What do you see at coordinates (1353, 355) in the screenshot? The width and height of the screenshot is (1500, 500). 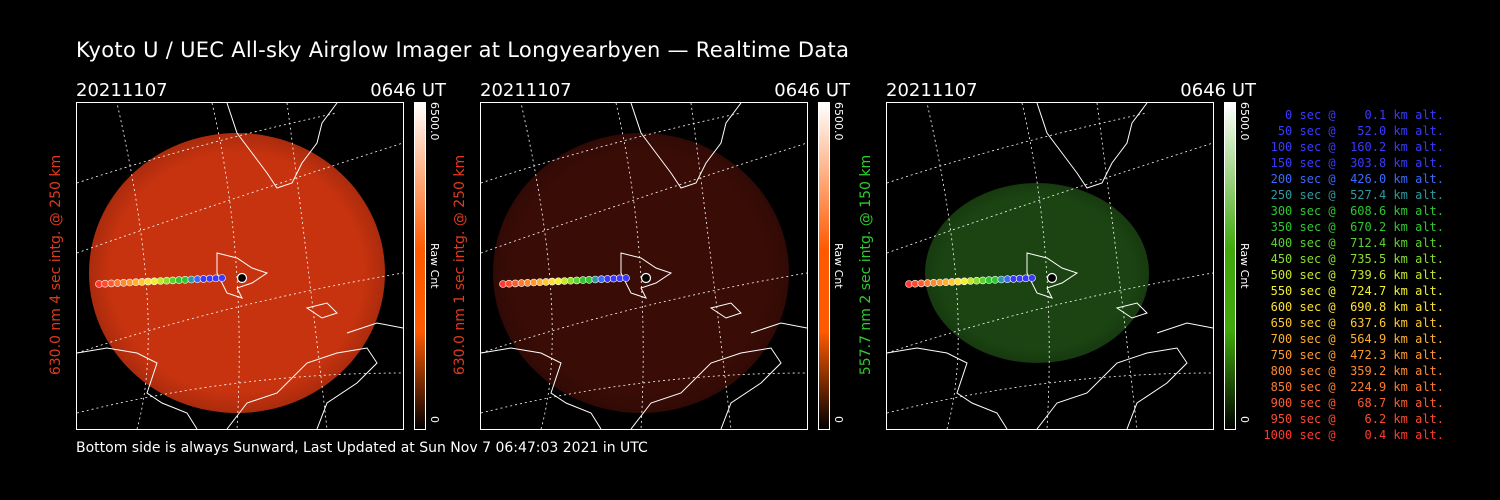 I see `legend-row: 750 sec @ 472.3 km alt.` at bounding box center [1353, 355].